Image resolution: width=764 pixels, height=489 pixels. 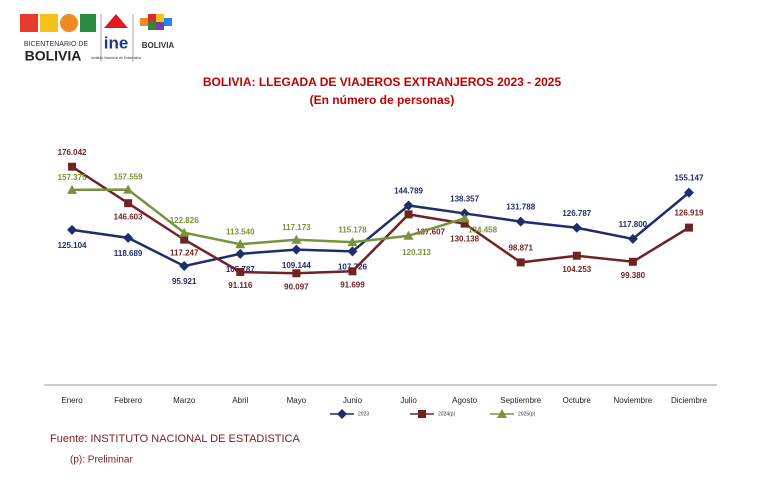 I want to click on x-tick-label: Julio, so click(x=408, y=400).